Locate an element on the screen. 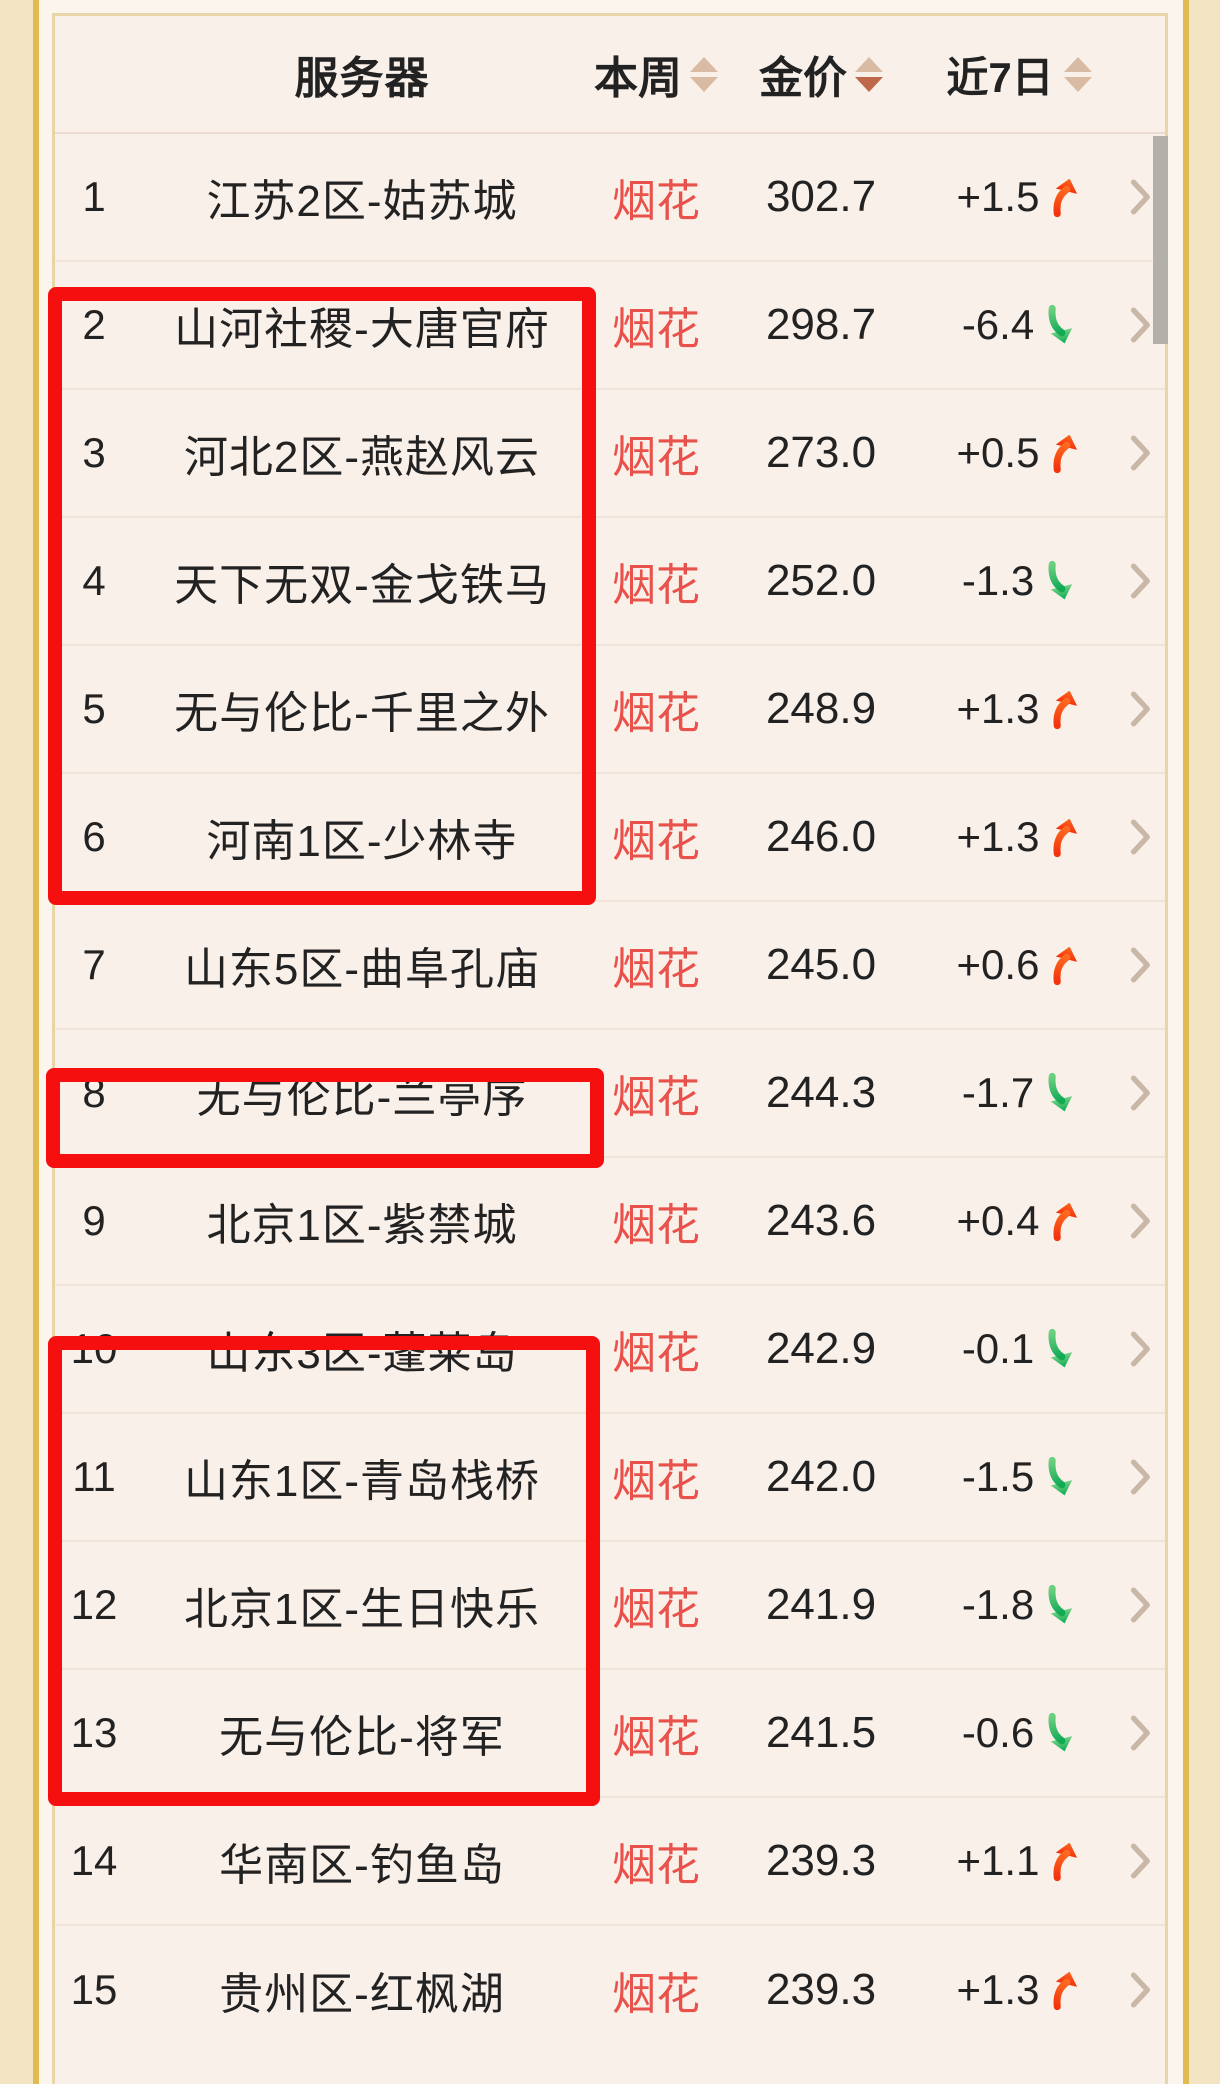  price-change-value: +1.1 is located at coordinates (998, 1860).